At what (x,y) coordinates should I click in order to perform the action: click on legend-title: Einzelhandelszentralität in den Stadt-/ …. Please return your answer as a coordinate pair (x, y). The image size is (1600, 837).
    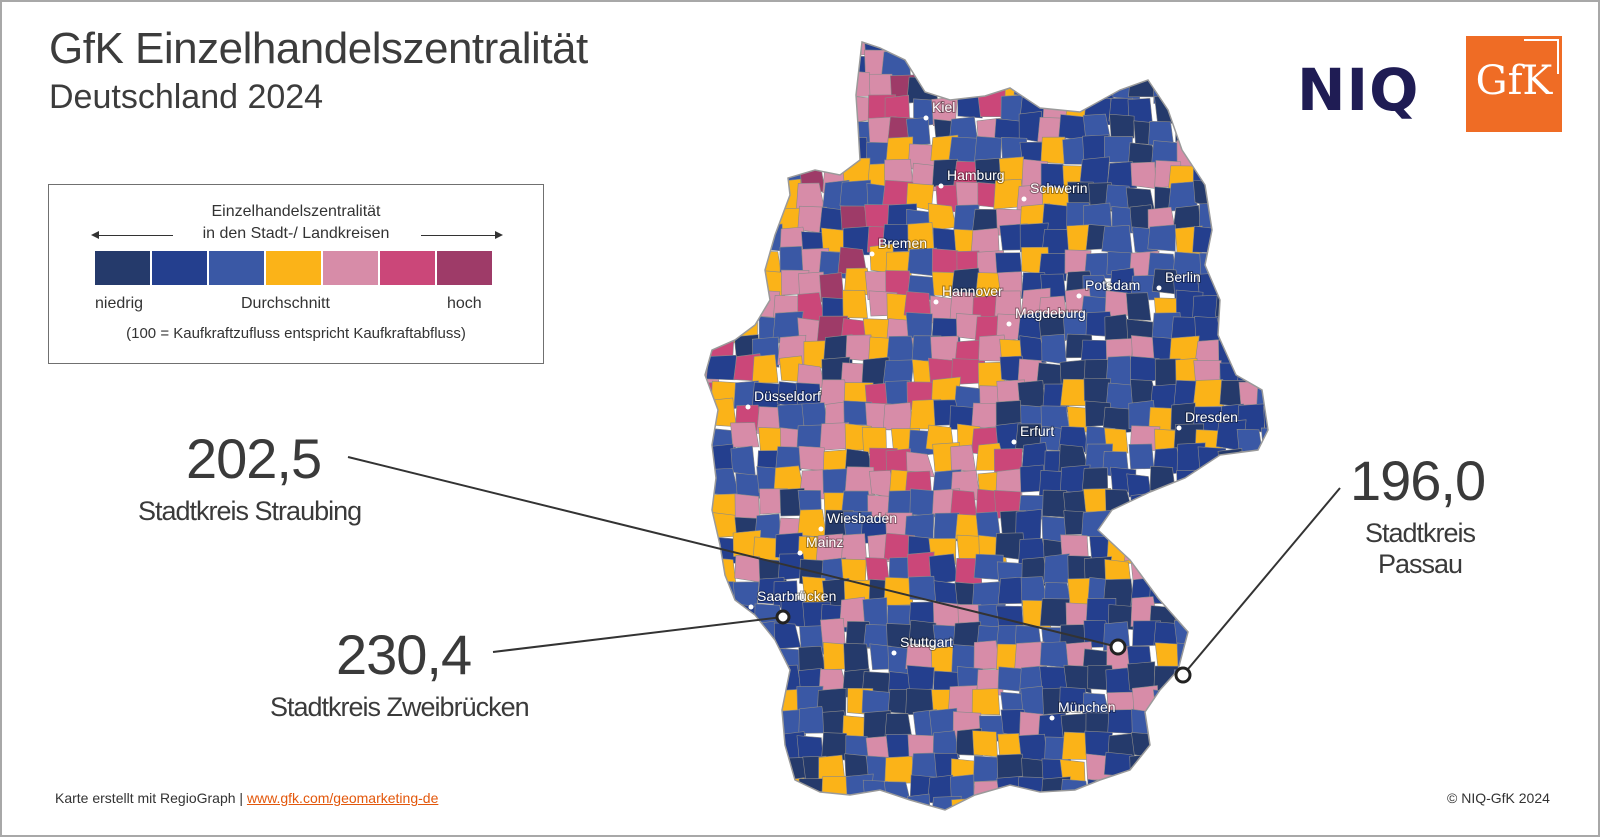
    Looking at the image, I should click on (296, 223).